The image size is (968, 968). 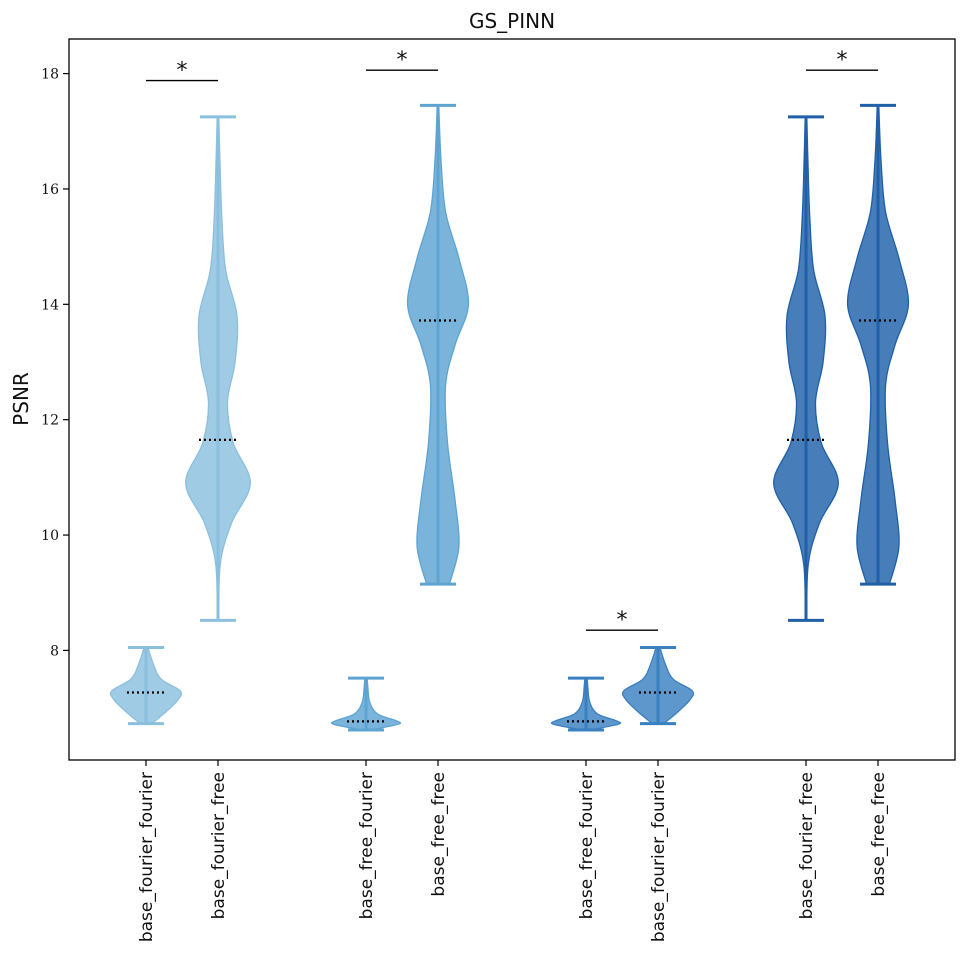 I want to click on y-tick-label: 8, so click(x=54, y=651).